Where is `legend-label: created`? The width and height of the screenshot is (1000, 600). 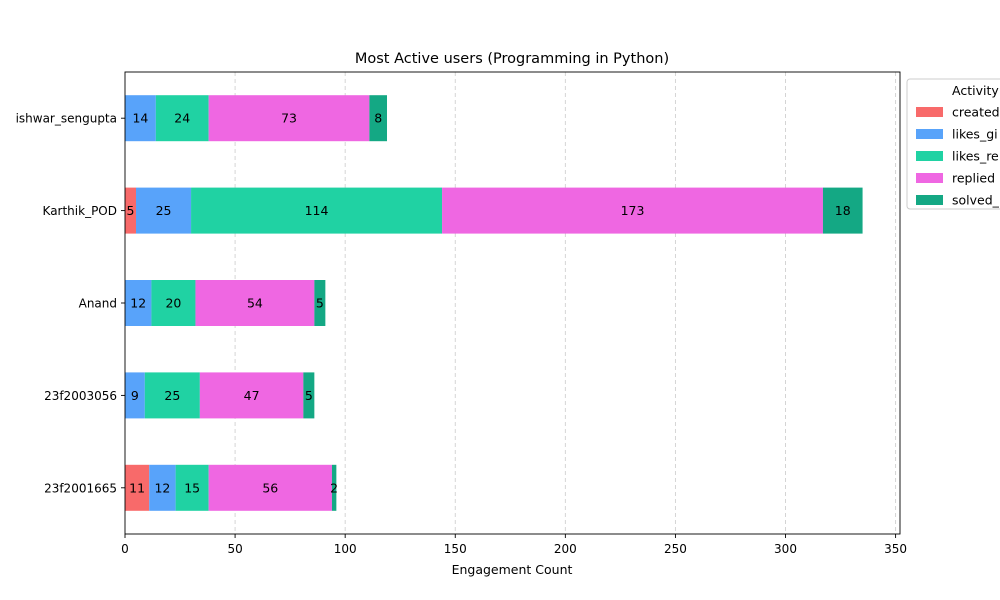
legend-label: created is located at coordinates (976, 112).